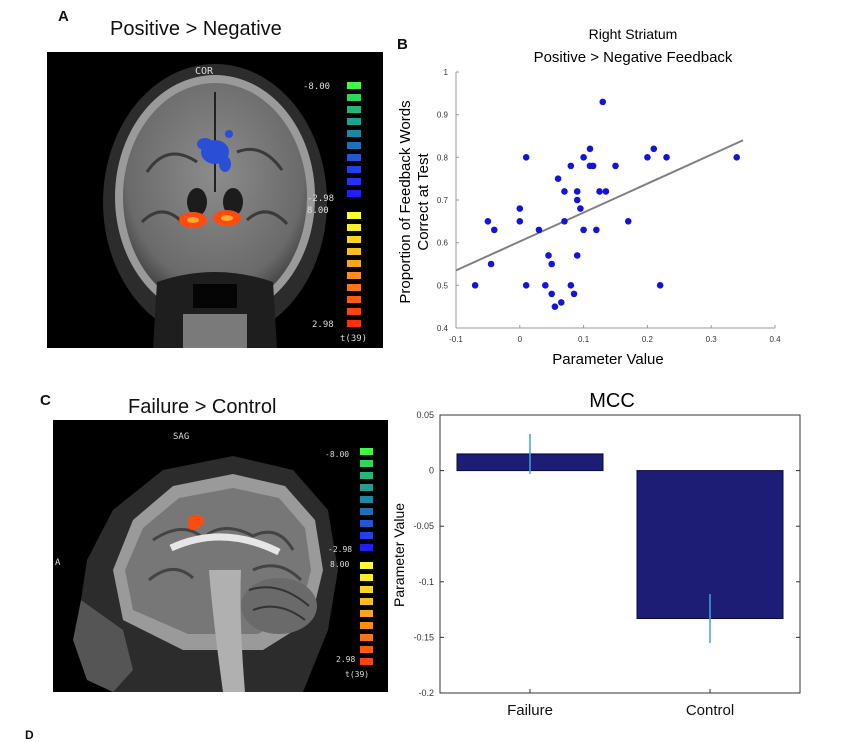  Describe the element at coordinates (599, 205) in the screenshot. I see `regression-line` at that location.